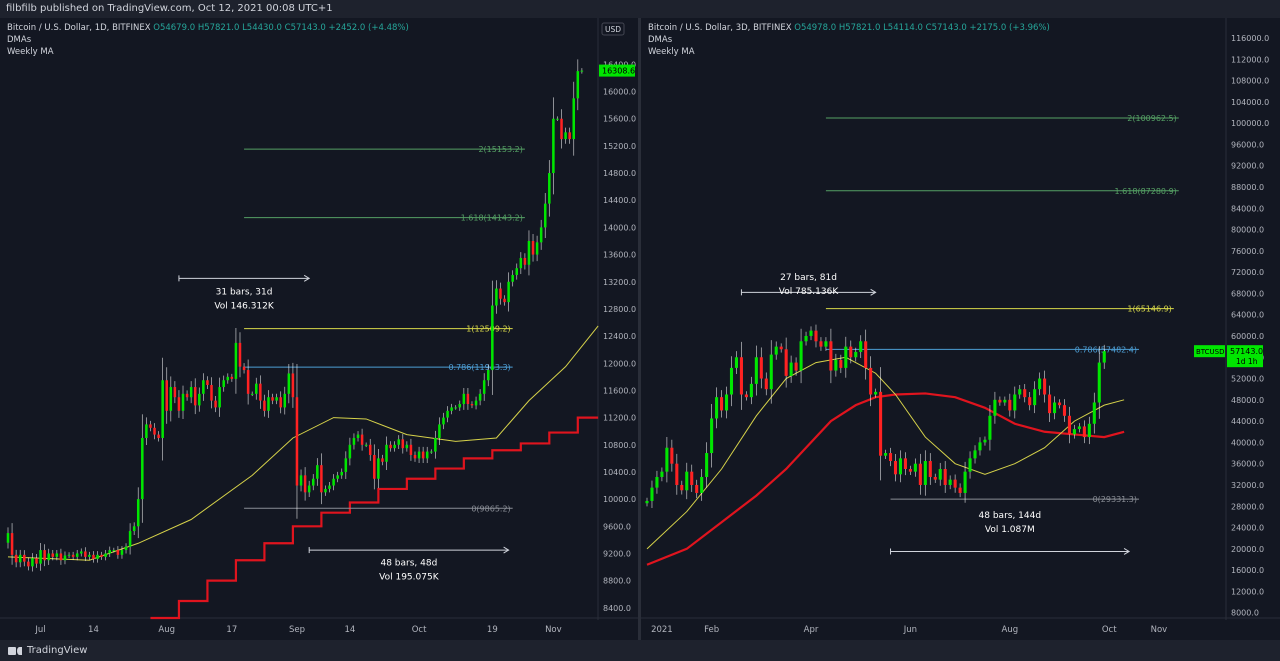 The image size is (1280, 661). Describe the element at coordinates (19, 40) in the screenshot. I see `legend-indicator-dma: DMAs` at that location.